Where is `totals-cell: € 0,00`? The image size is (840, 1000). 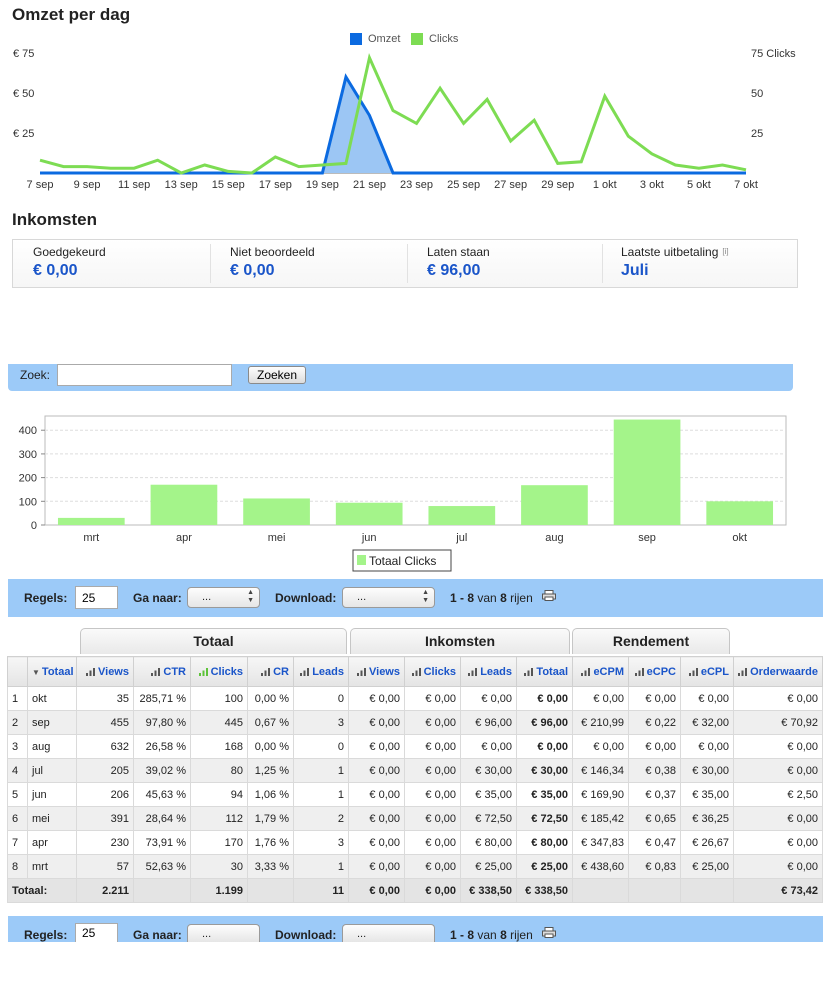
totals-cell: € 0,00 is located at coordinates (376, 890).